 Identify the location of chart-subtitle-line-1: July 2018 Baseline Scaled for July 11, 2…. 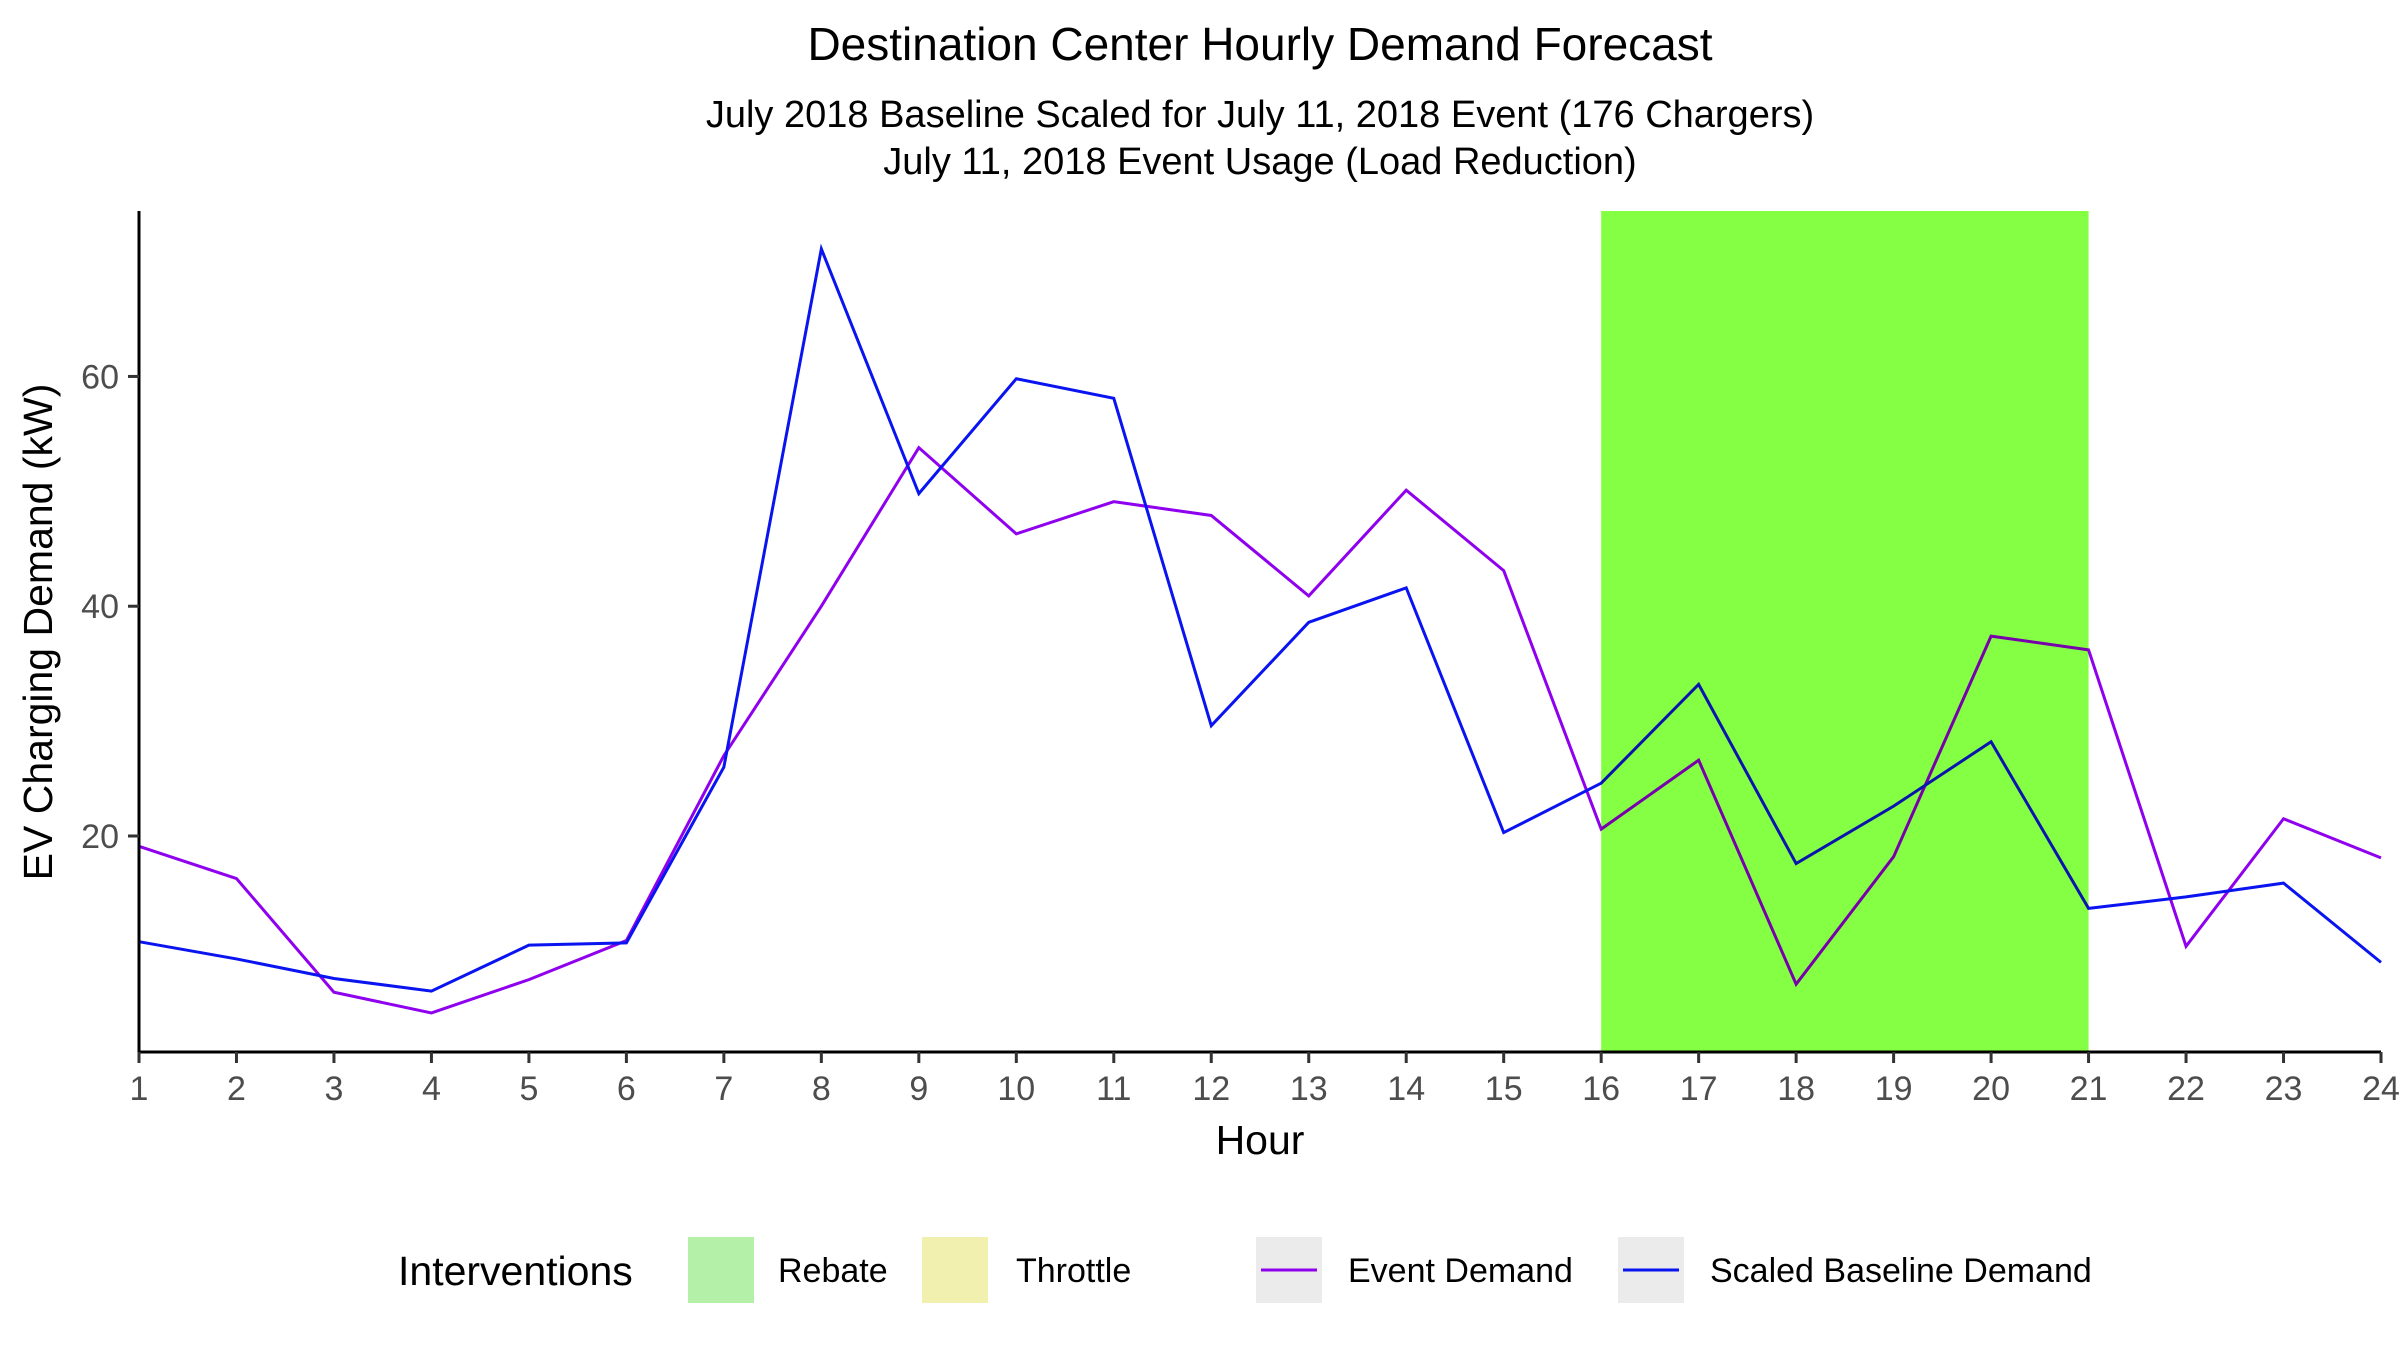
(1260, 115).